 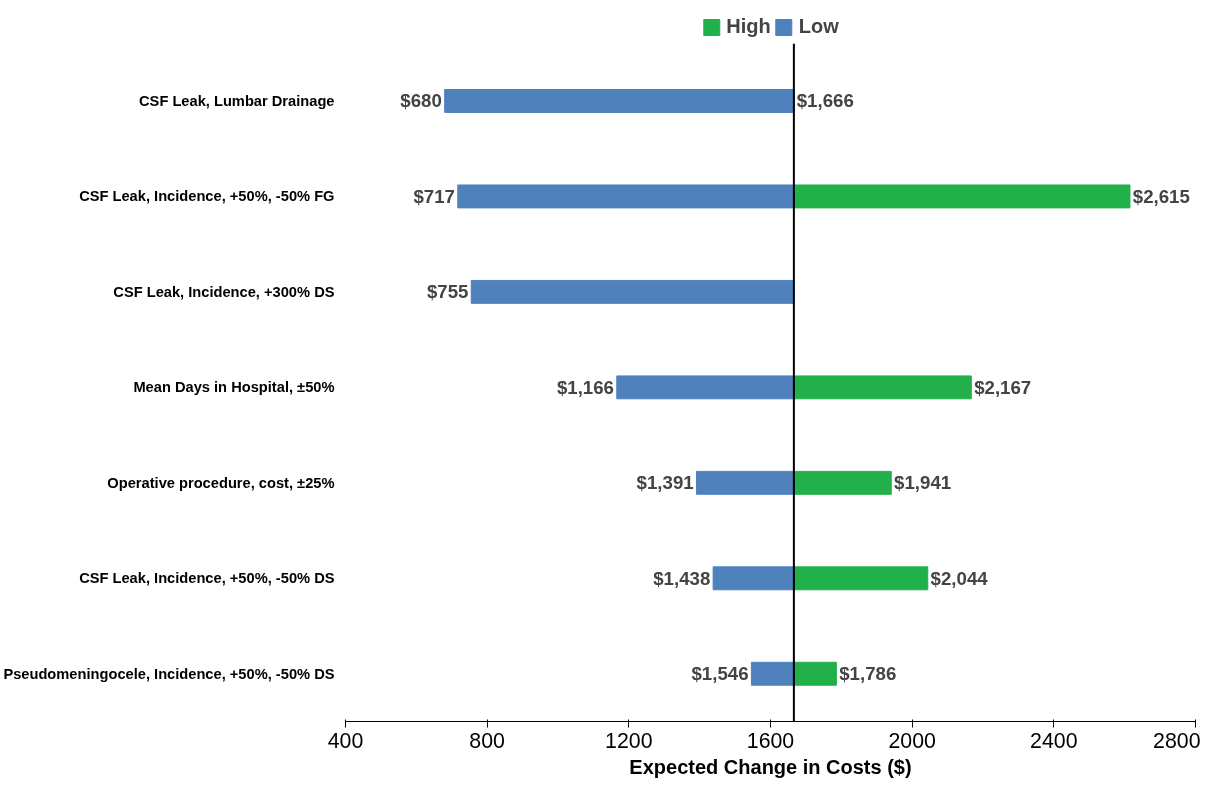 What do you see at coordinates (234, 387) in the screenshot?
I see `y-tick-label: Mean Days in Hospital, ±50%` at bounding box center [234, 387].